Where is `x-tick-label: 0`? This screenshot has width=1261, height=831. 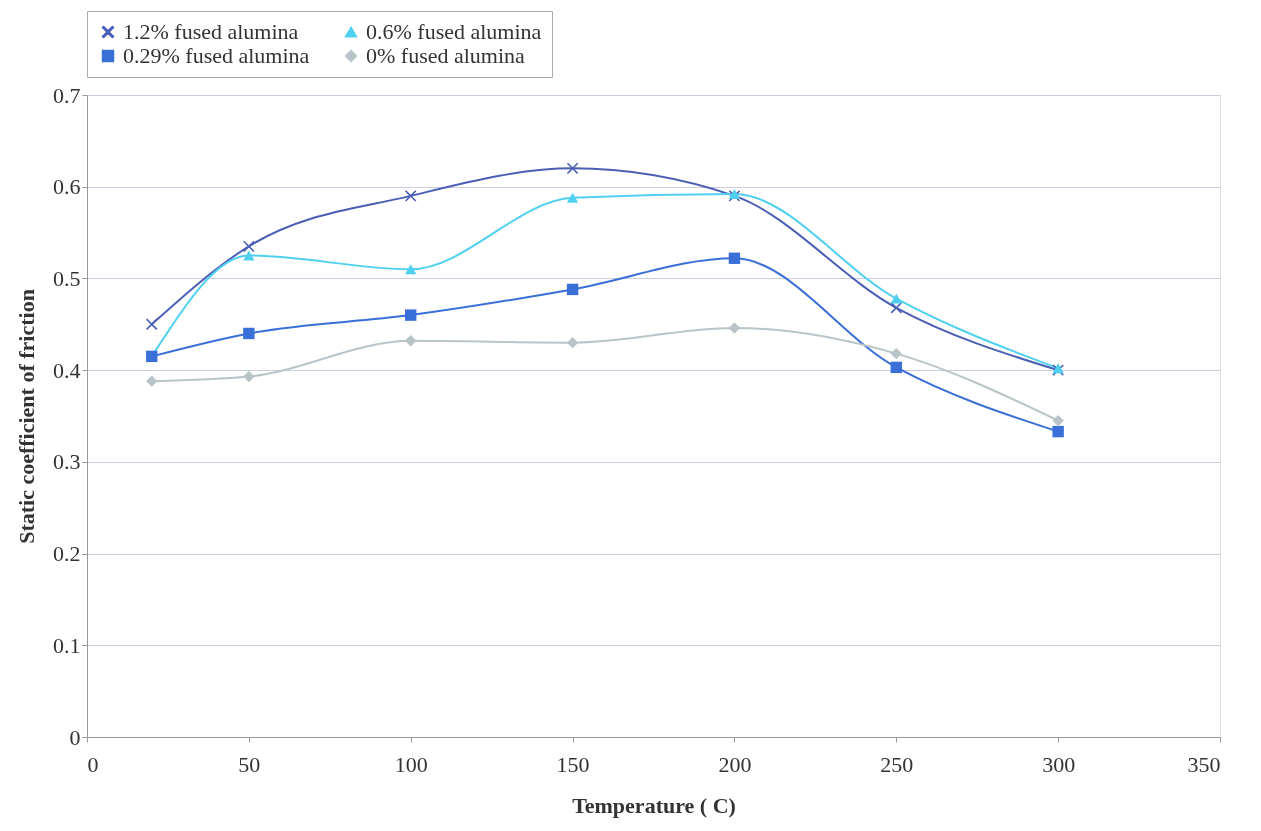
x-tick-label: 0 is located at coordinates (93, 764).